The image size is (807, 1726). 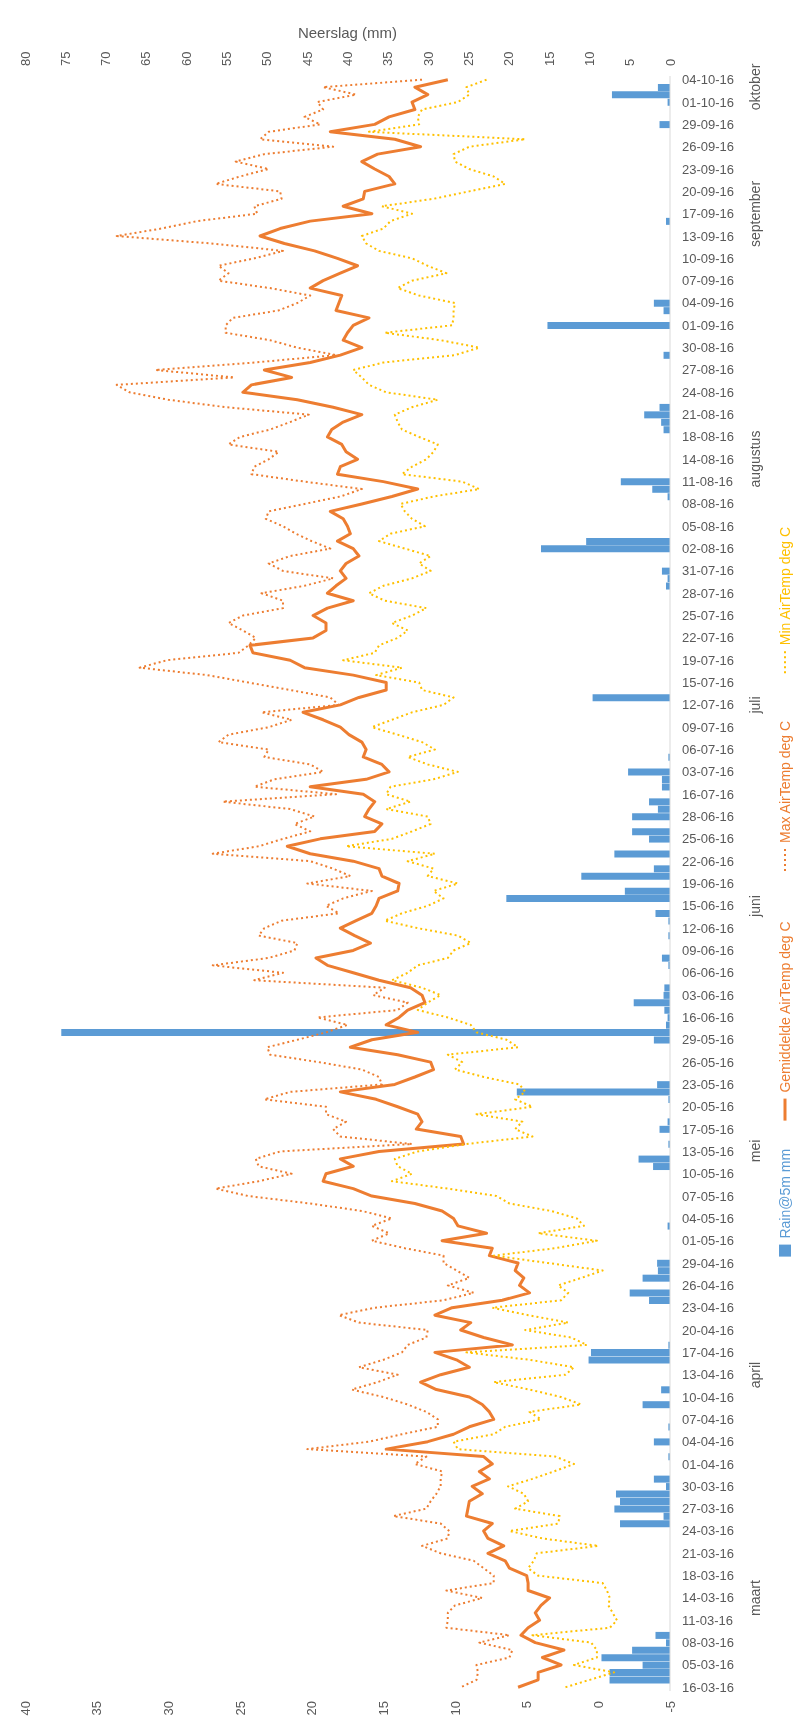 What do you see at coordinates (708, 191) in the screenshot?
I see `y-tick-label: 20-09-16` at bounding box center [708, 191].